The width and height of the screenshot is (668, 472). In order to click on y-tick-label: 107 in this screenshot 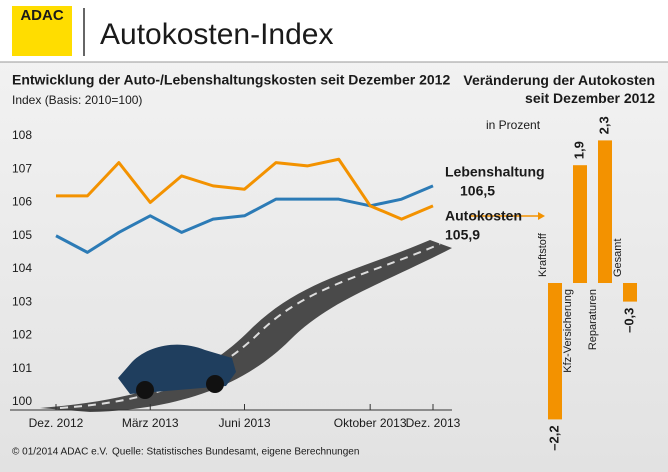, I will do `click(22, 168)`.